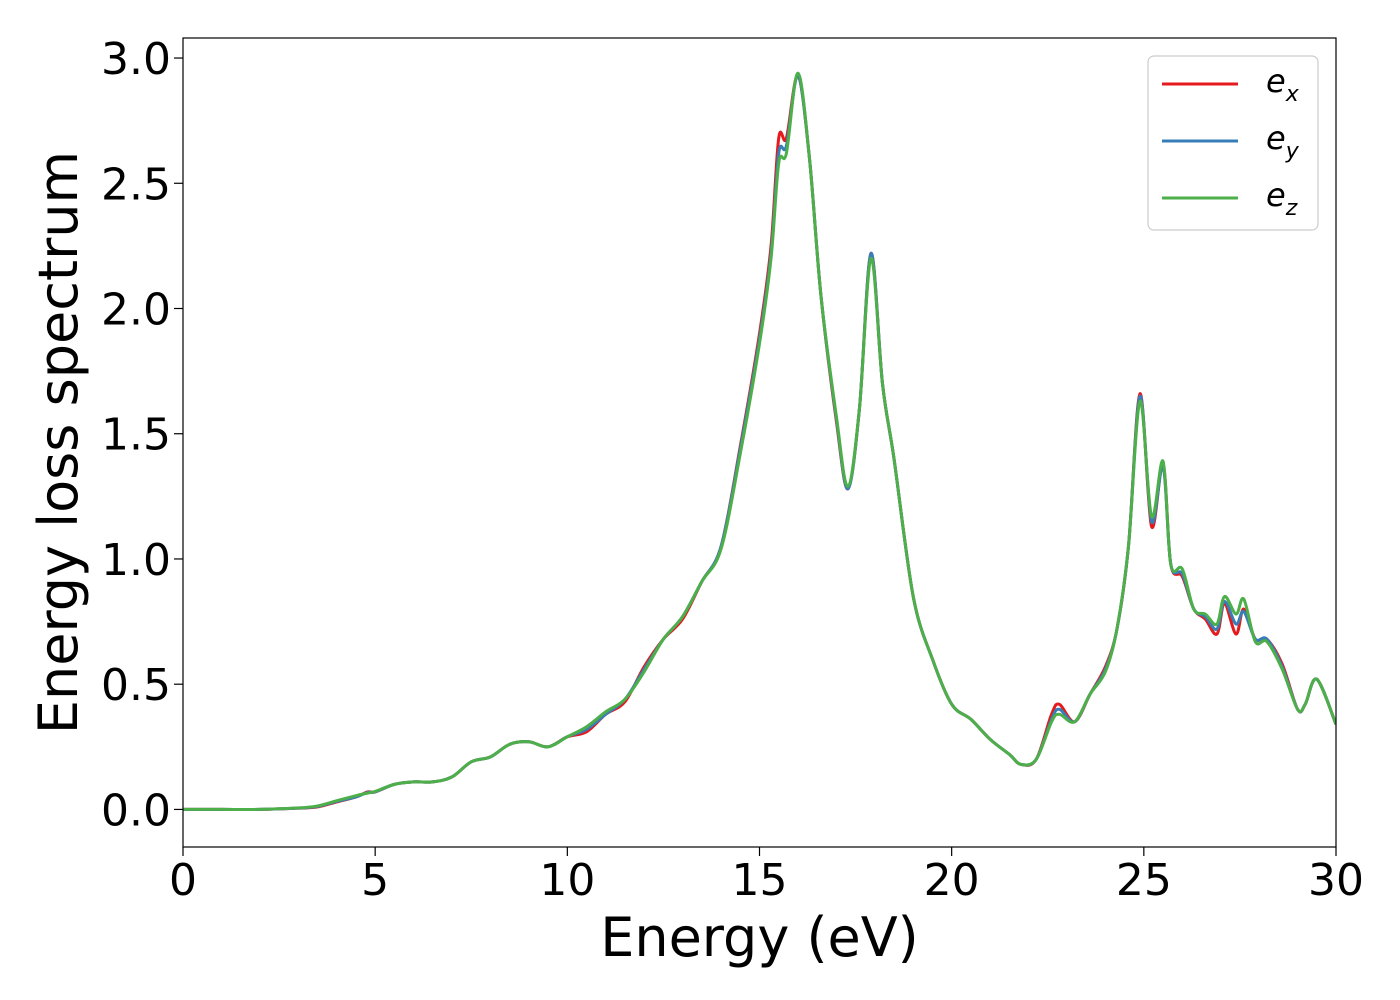 This screenshot has width=1400, height=1000. What do you see at coordinates (375, 880) in the screenshot?
I see `x-tick-label: 5` at bounding box center [375, 880].